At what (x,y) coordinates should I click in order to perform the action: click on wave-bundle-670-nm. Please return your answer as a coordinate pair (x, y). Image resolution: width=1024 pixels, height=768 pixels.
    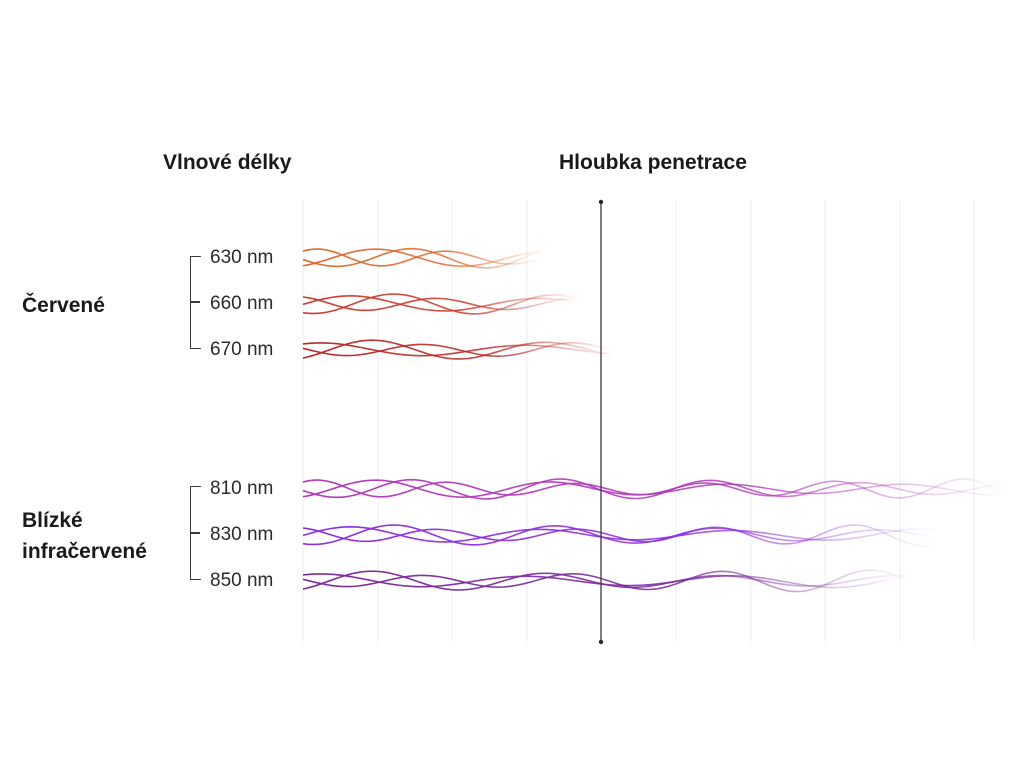
    Looking at the image, I should click on (457, 349).